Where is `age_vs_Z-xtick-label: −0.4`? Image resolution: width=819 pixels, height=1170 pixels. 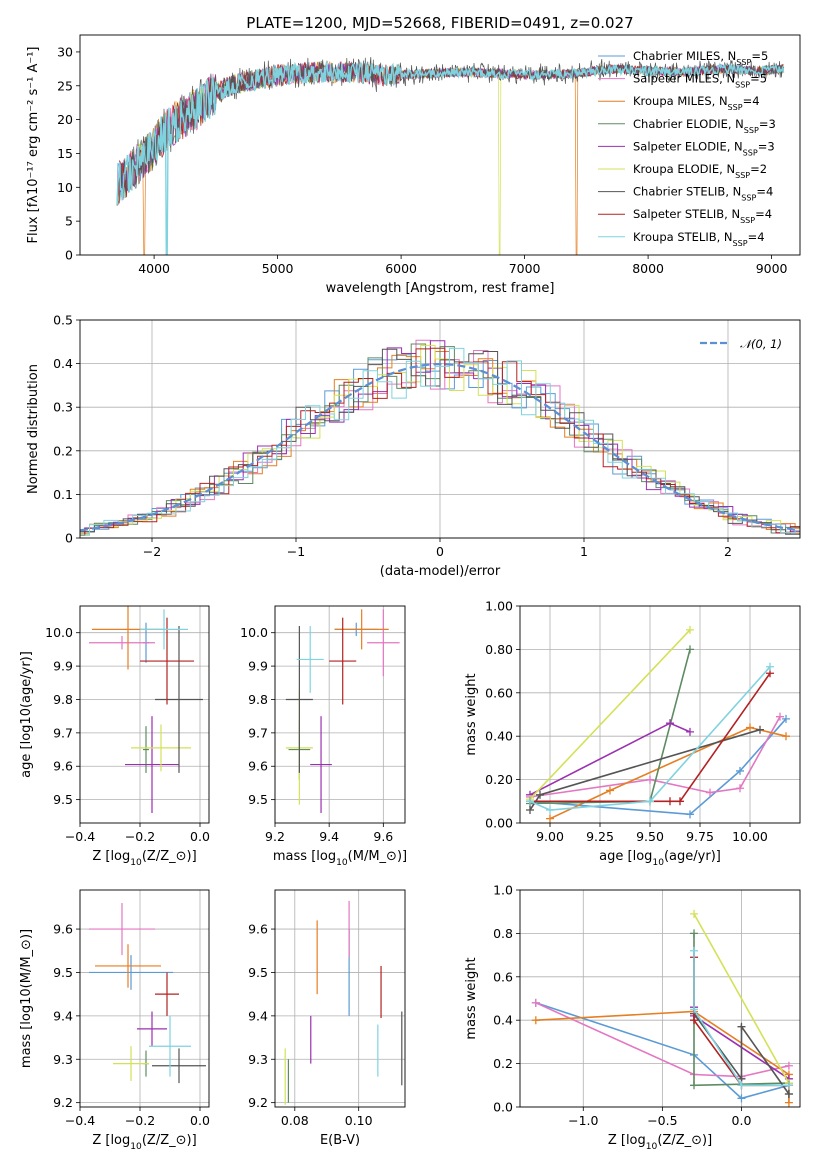
age_vs_Z-xtick-label: −0.4 is located at coordinates (80, 836).